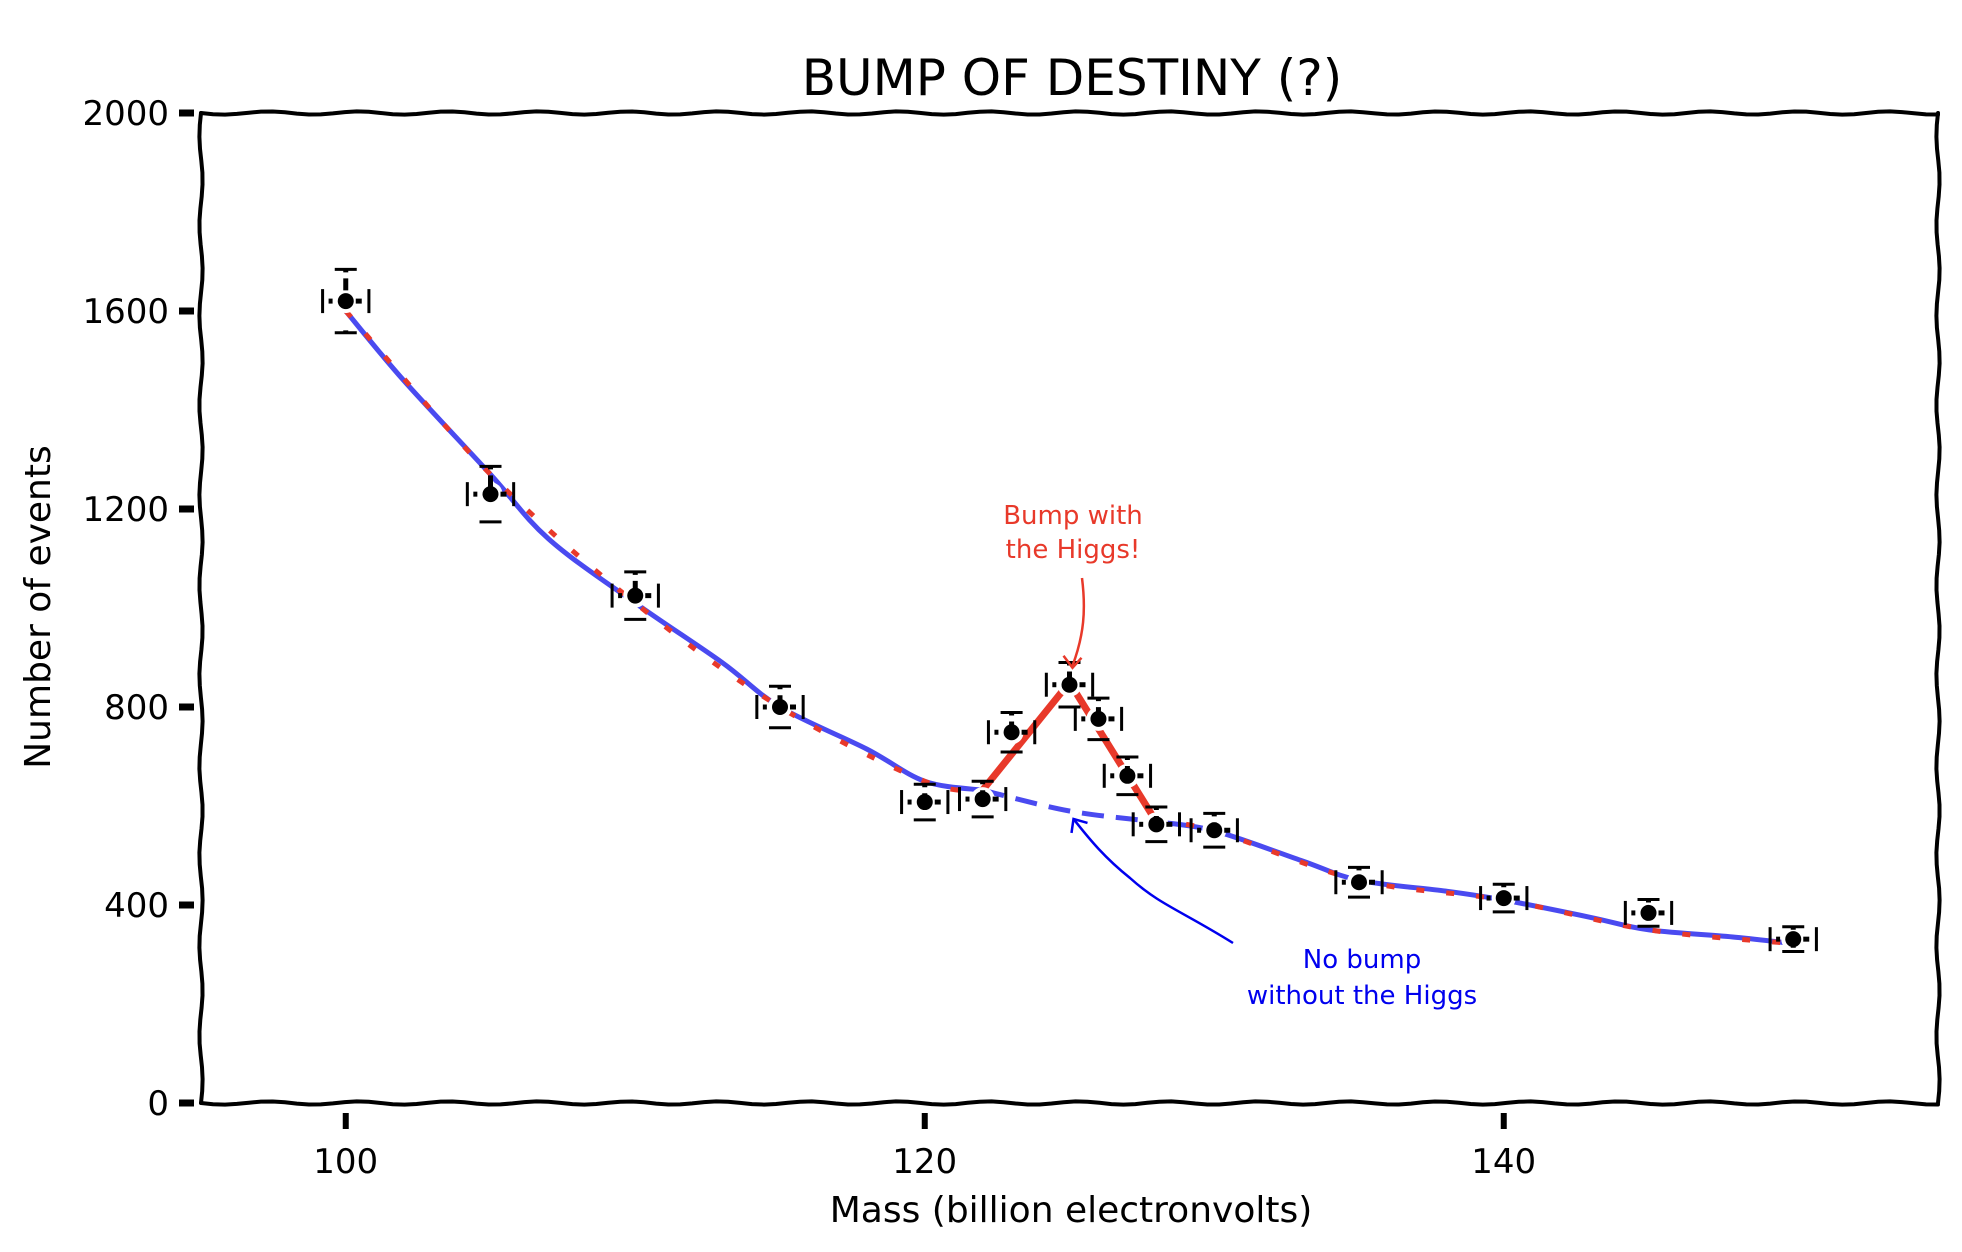 Image resolution: width=1962 pixels, height=1252 pixels. Describe the element at coordinates (1362, 996) in the screenshot. I see `annotation-text: without the Higgs` at that location.